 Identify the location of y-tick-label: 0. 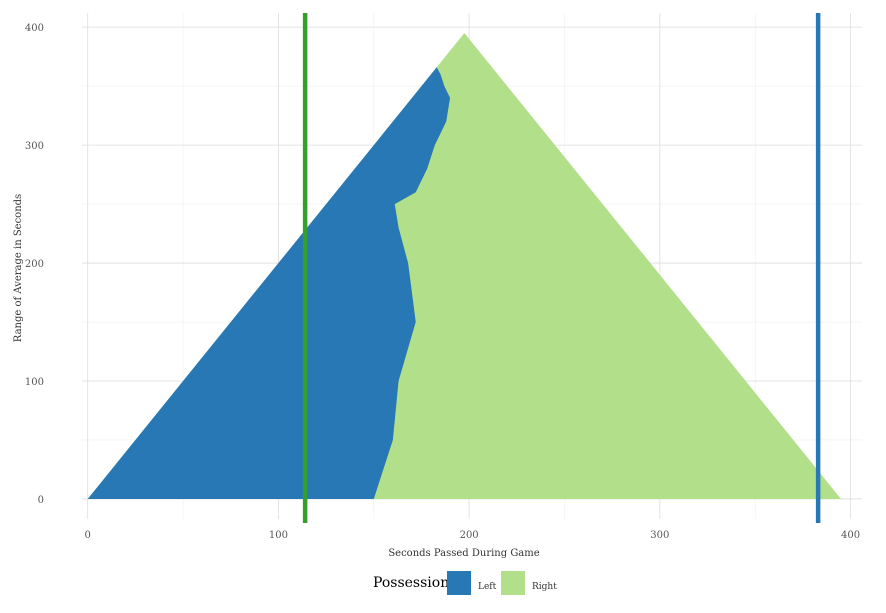
(41, 500).